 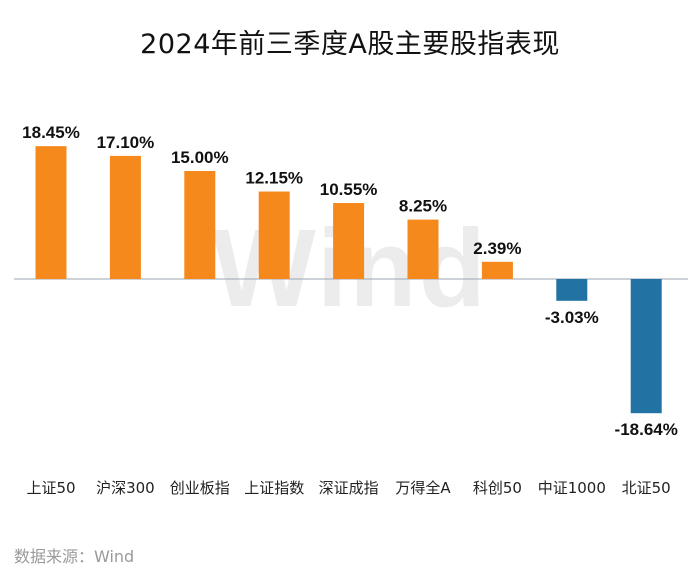 What do you see at coordinates (572, 488) in the screenshot?
I see `category-label-7: 中证1000` at bounding box center [572, 488].